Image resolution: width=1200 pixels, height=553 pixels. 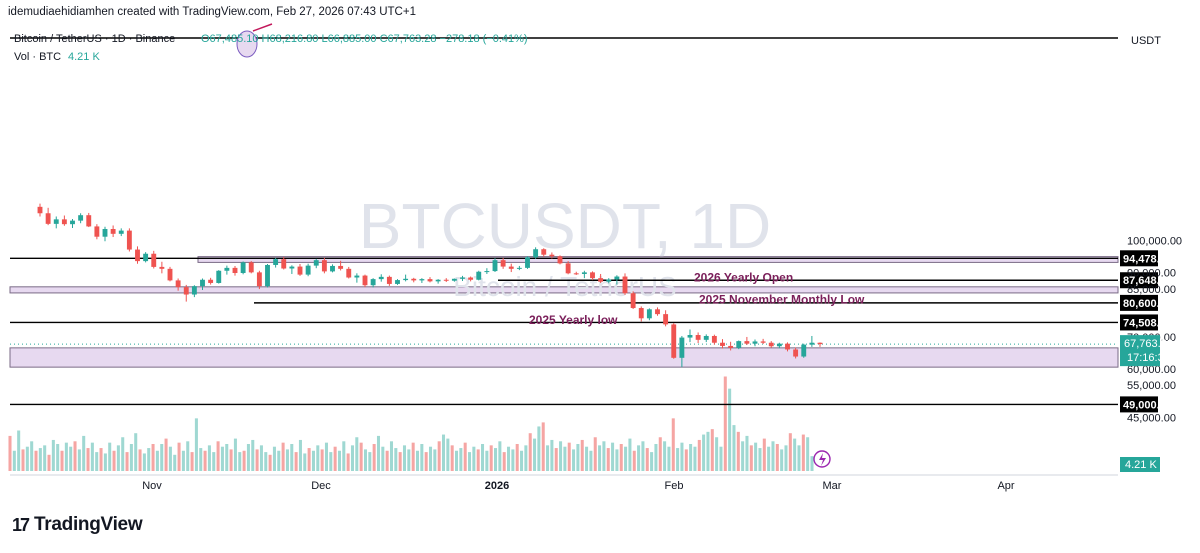 I want to click on annotation-label: 2026 Yearly Open, so click(x=743, y=278).